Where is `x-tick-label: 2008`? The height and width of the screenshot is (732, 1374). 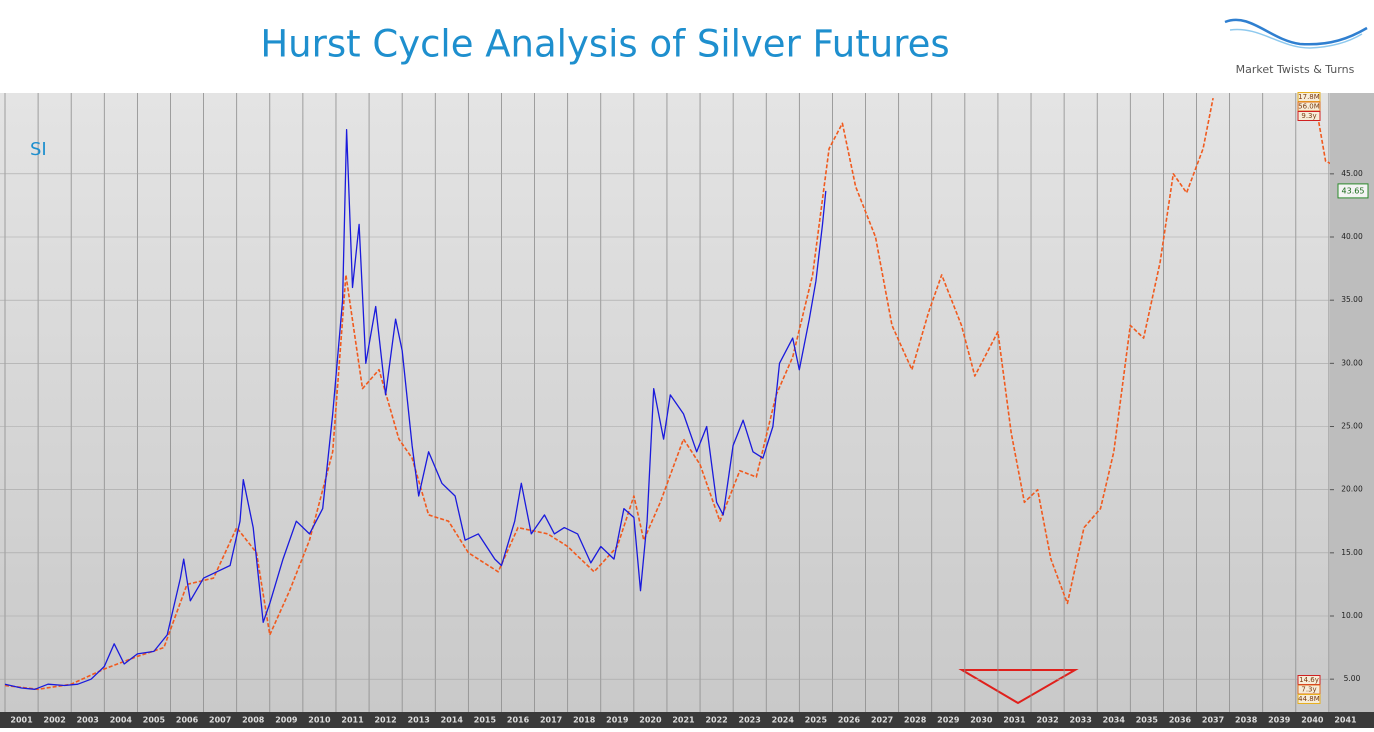 x-tick-label: 2008 is located at coordinates (253, 720).